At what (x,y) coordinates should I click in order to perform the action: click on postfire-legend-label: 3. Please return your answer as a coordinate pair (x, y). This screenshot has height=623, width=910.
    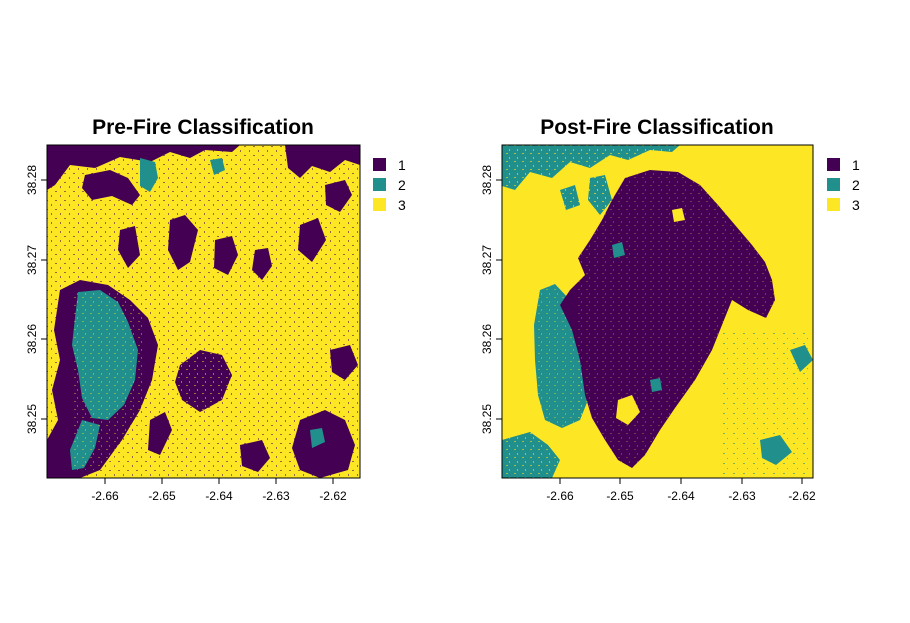
    Looking at the image, I should click on (856, 205).